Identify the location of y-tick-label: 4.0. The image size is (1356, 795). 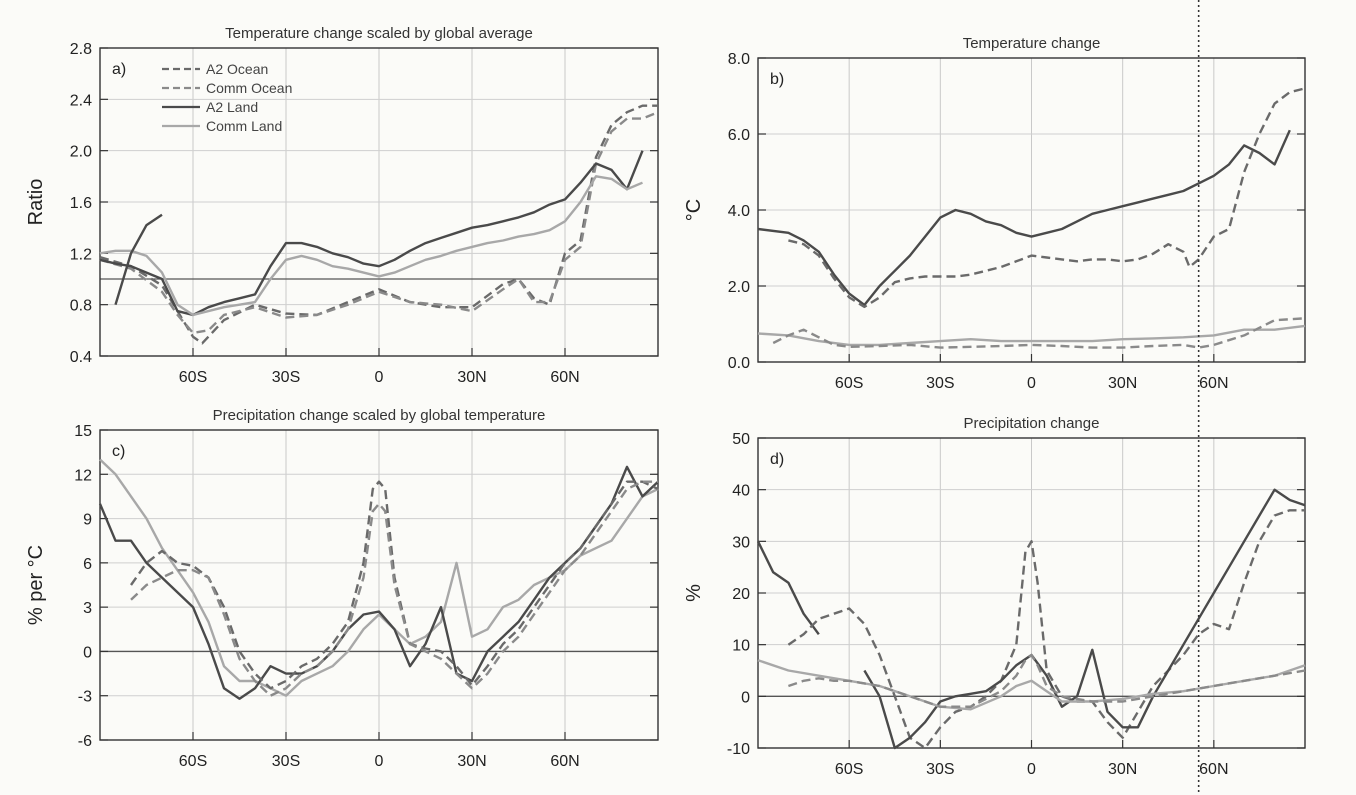
(739, 211).